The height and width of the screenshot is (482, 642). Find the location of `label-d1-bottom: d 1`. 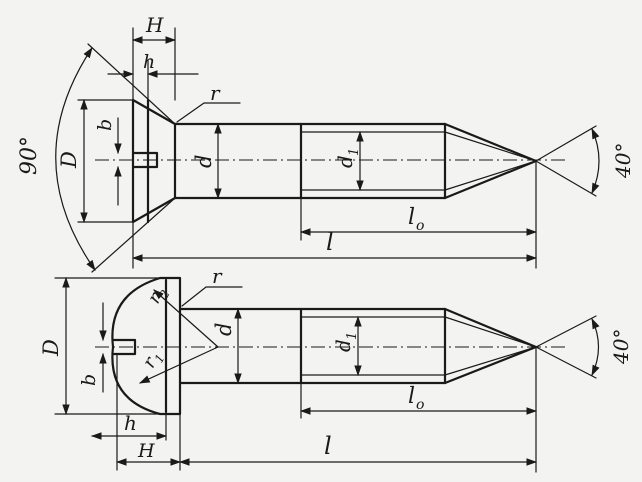

label-d1-bottom: d 1 is located at coordinates (345, 342).